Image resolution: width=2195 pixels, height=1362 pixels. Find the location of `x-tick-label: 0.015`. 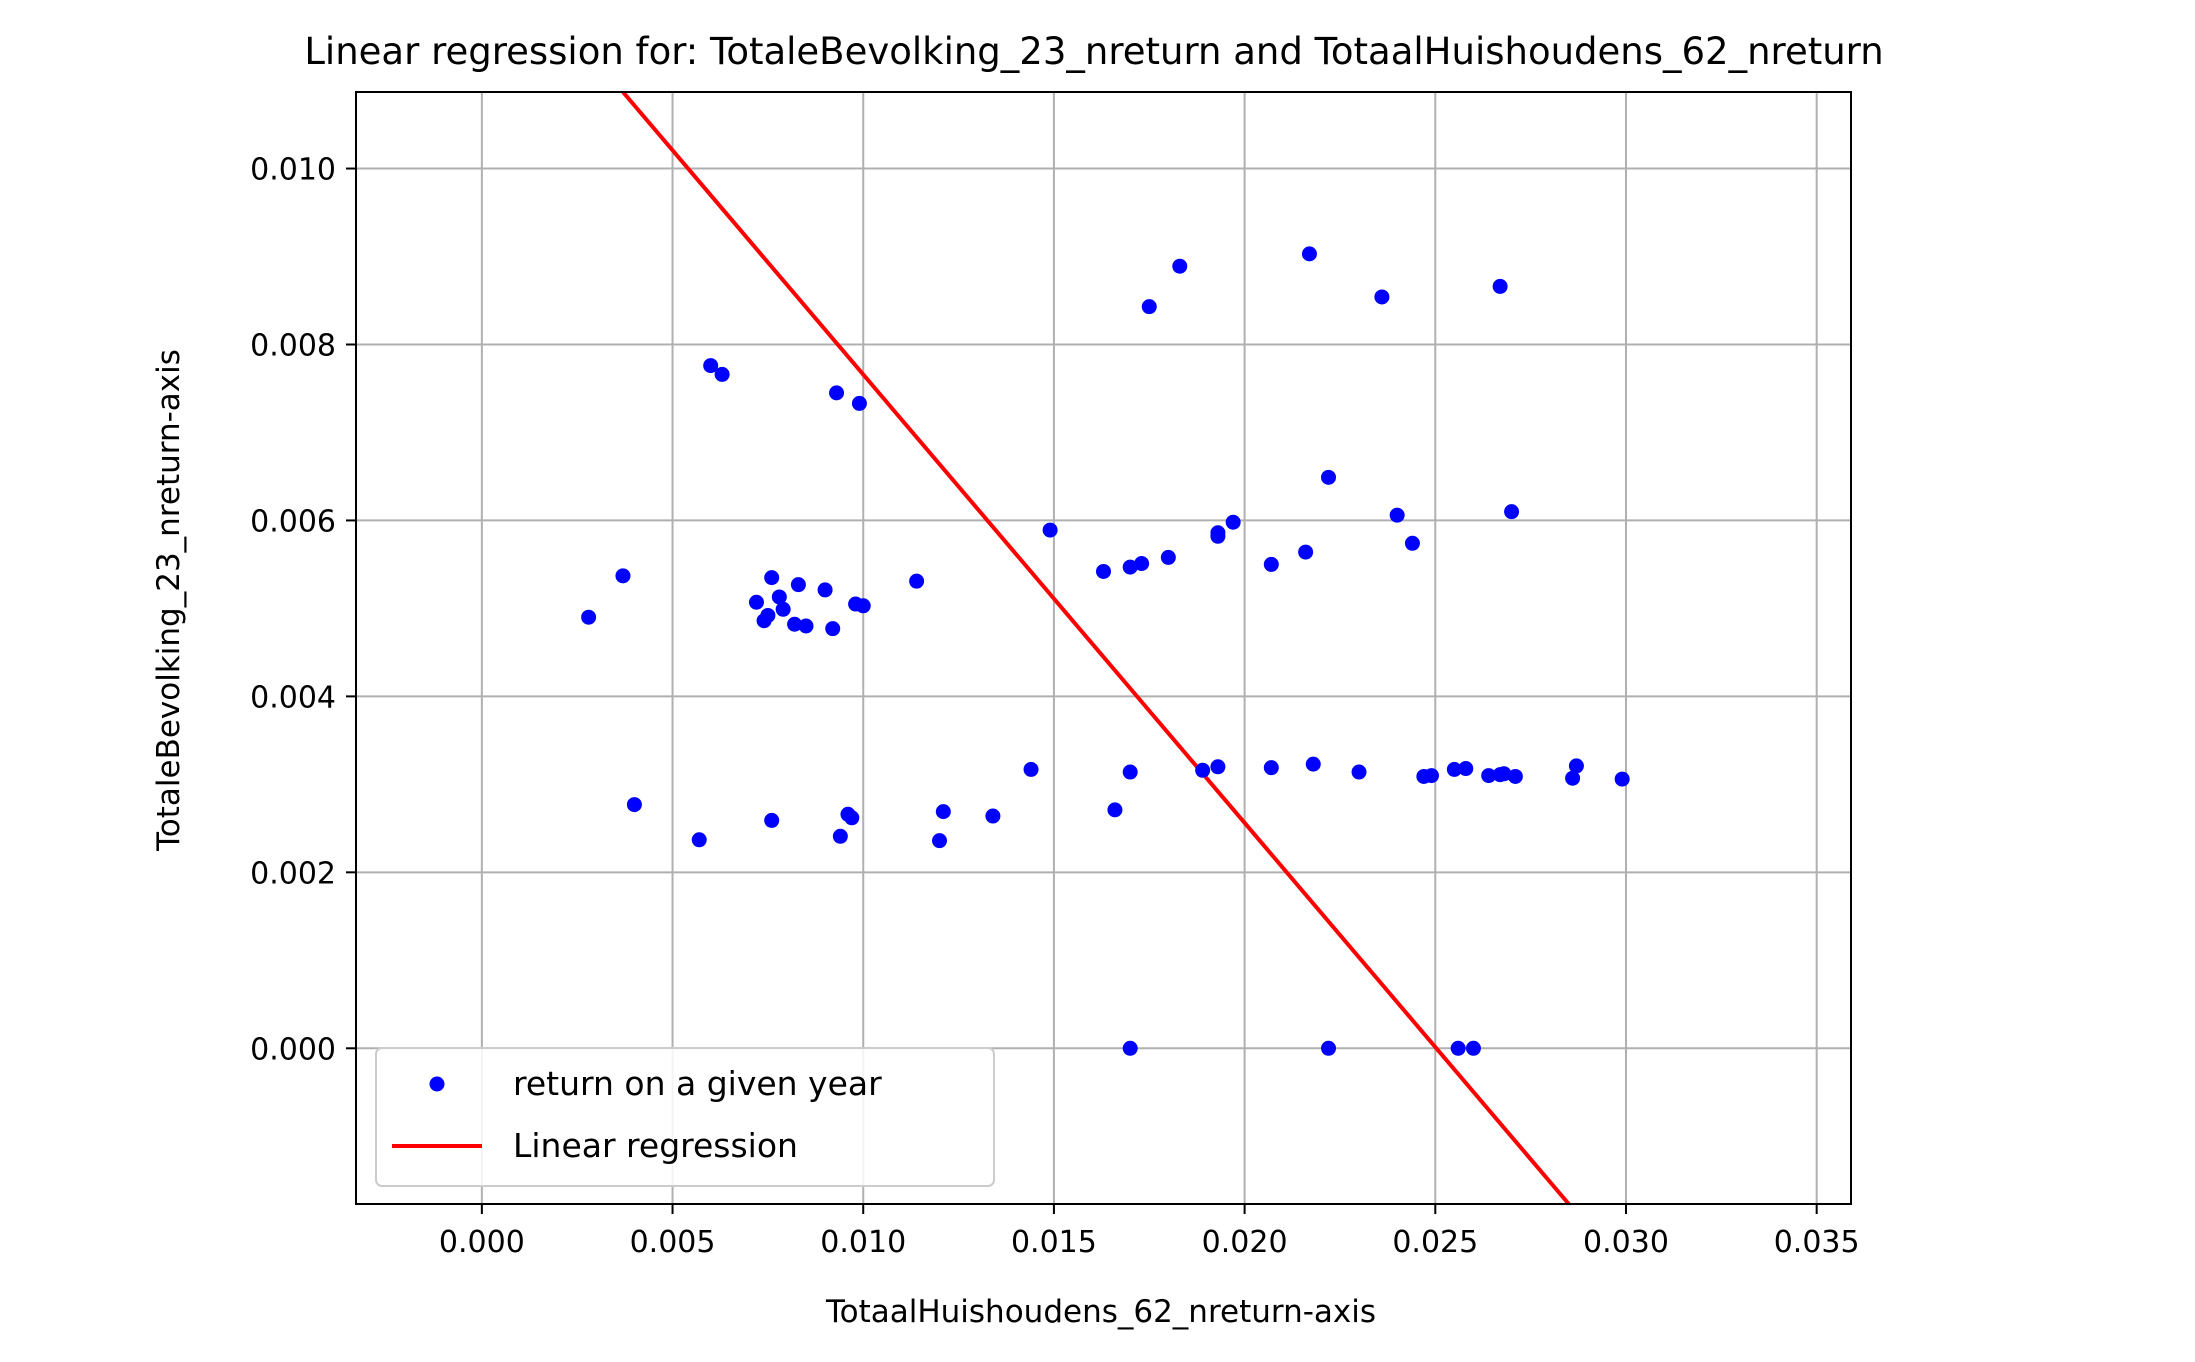

x-tick-label: 0.015 is located at coordinates (1054, 1242).